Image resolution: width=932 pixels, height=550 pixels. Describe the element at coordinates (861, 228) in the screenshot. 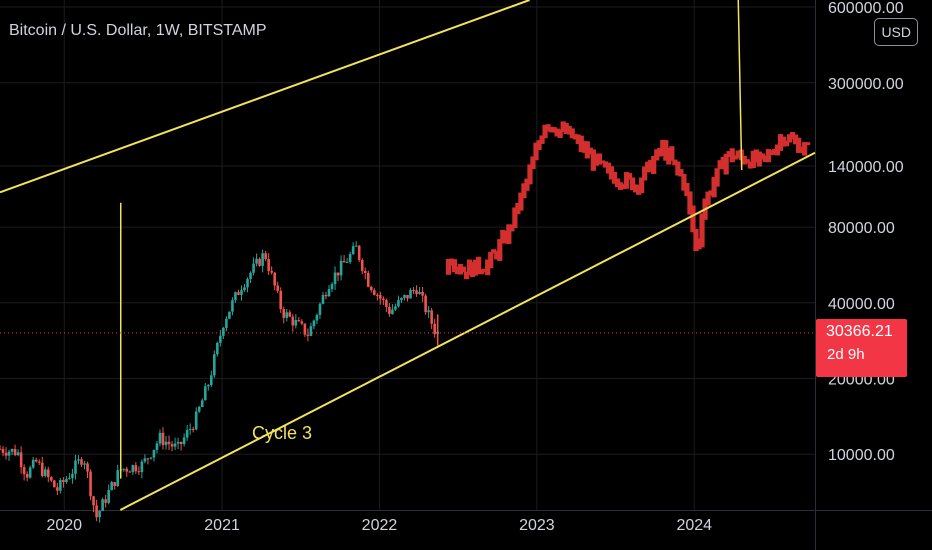

I see `y-tick-label: 80000.00` at that location.